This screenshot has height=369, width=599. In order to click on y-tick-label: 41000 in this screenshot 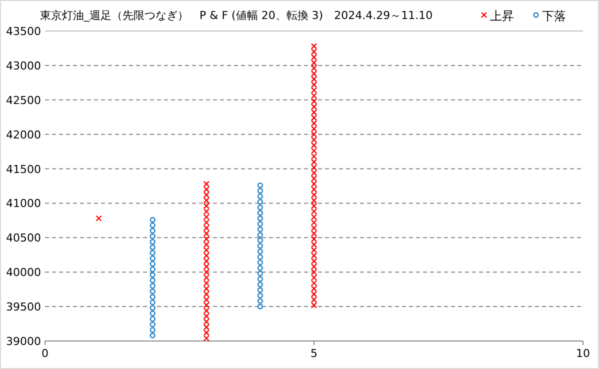, I will do `click(23, 203)`.